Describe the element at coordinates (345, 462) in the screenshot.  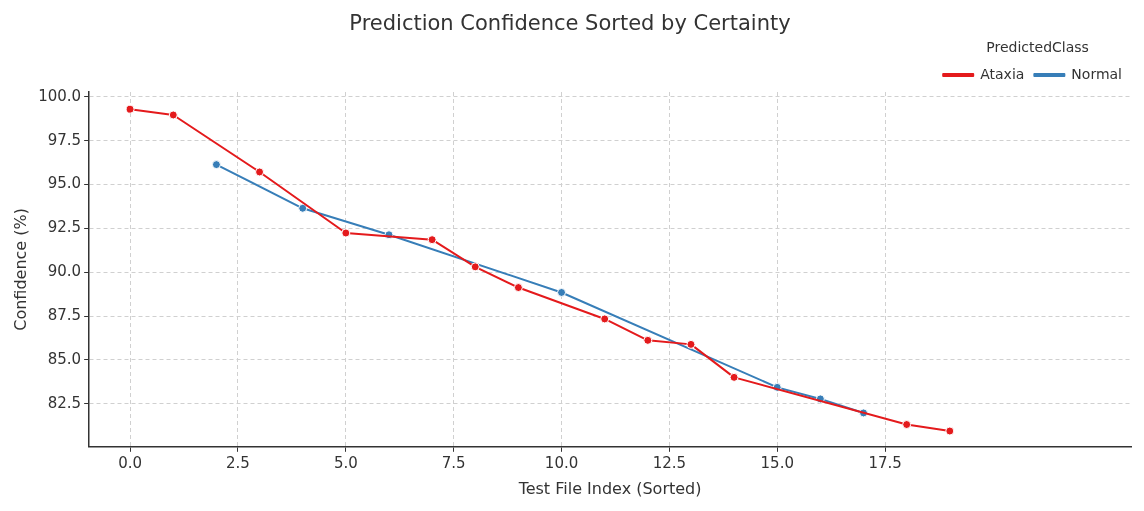
I see `x-tick-label: 5.0` at that location.